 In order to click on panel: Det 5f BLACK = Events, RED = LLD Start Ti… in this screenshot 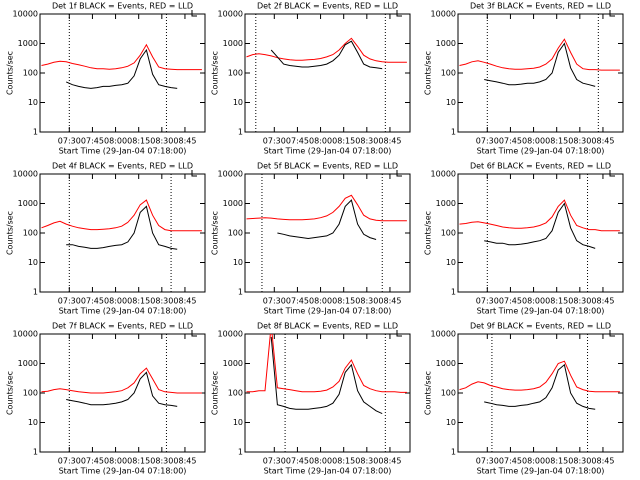, I will do `click(311, 239)`.